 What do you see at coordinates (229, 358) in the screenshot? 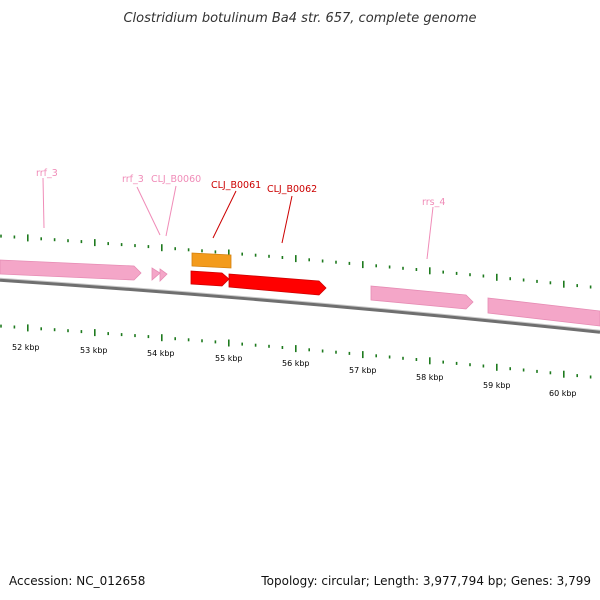
I see `ruler-label: 55 kbp` at bounding box center [229, 358].